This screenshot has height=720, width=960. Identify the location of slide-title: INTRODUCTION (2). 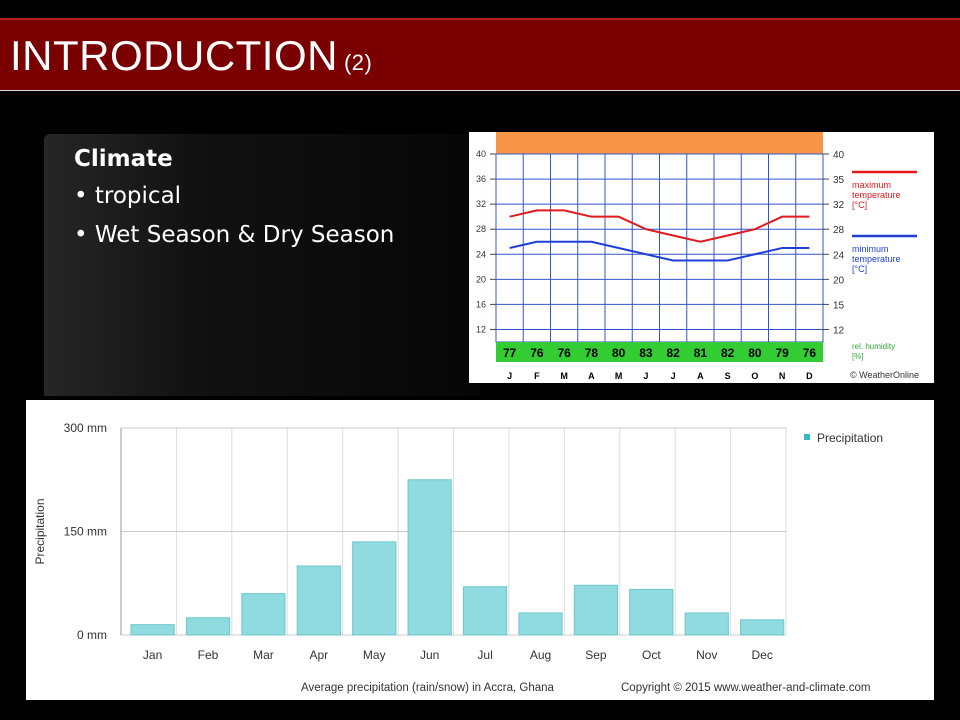
(191, 56).